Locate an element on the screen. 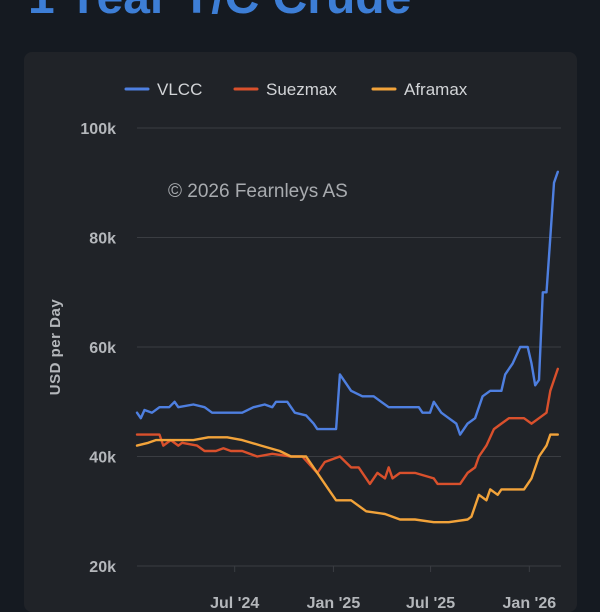 The image size is (600, 612). y-axis-ticks: 20k 40k 60k 80k 100k is located at coordinates (98, 348).